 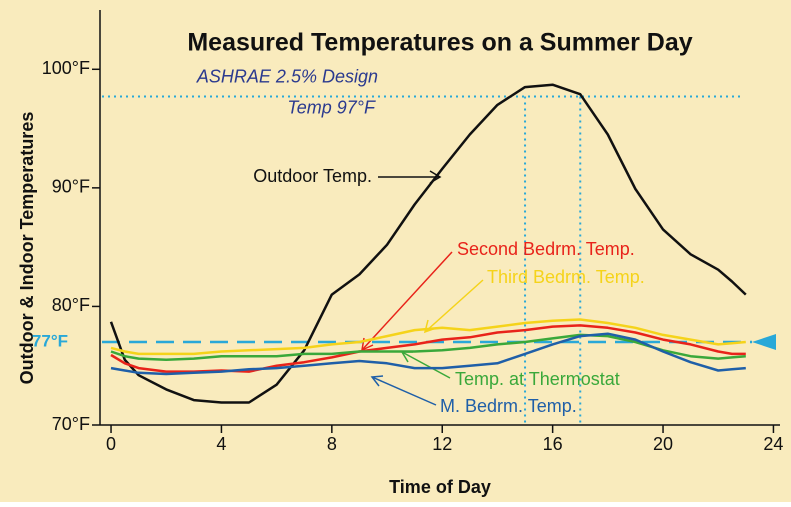 What do you see at coordinates (442, 444) in the screenshot?
I see `x-tick-label: 12` at bounding box center [442, 444].